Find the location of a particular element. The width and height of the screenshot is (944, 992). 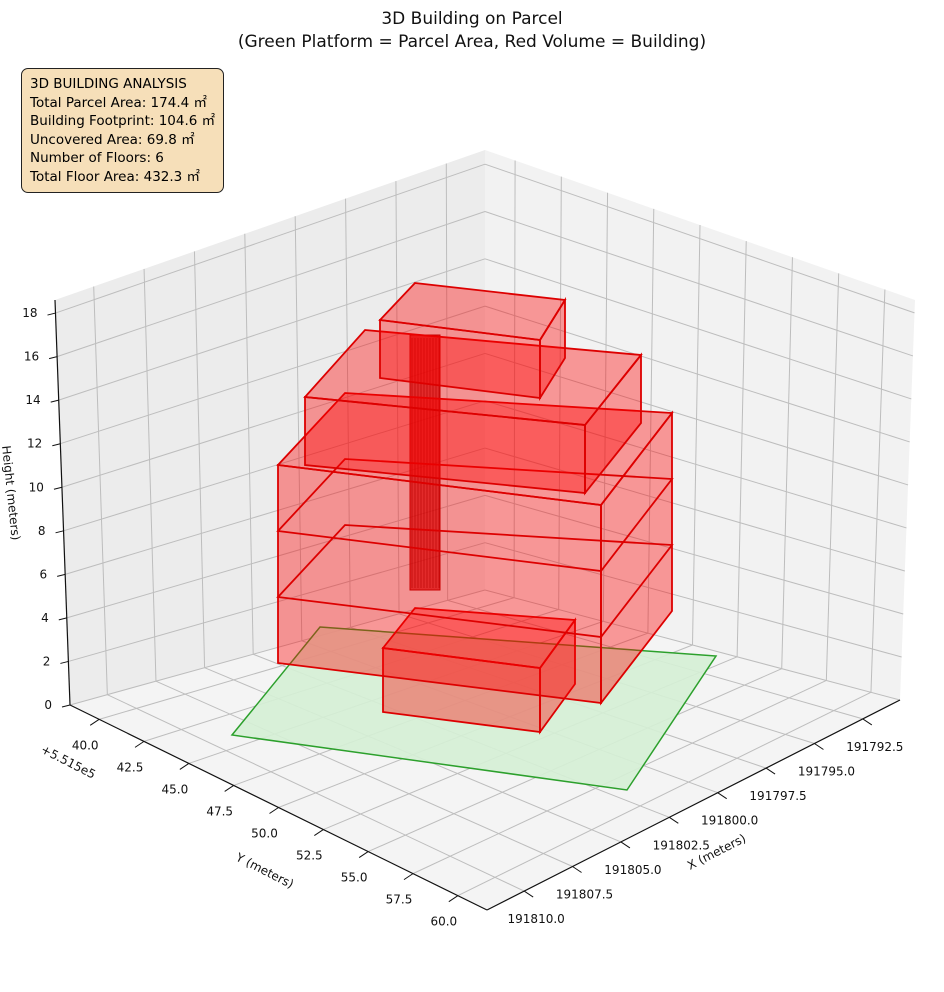

floor-line is located at coordinates (475, 581).